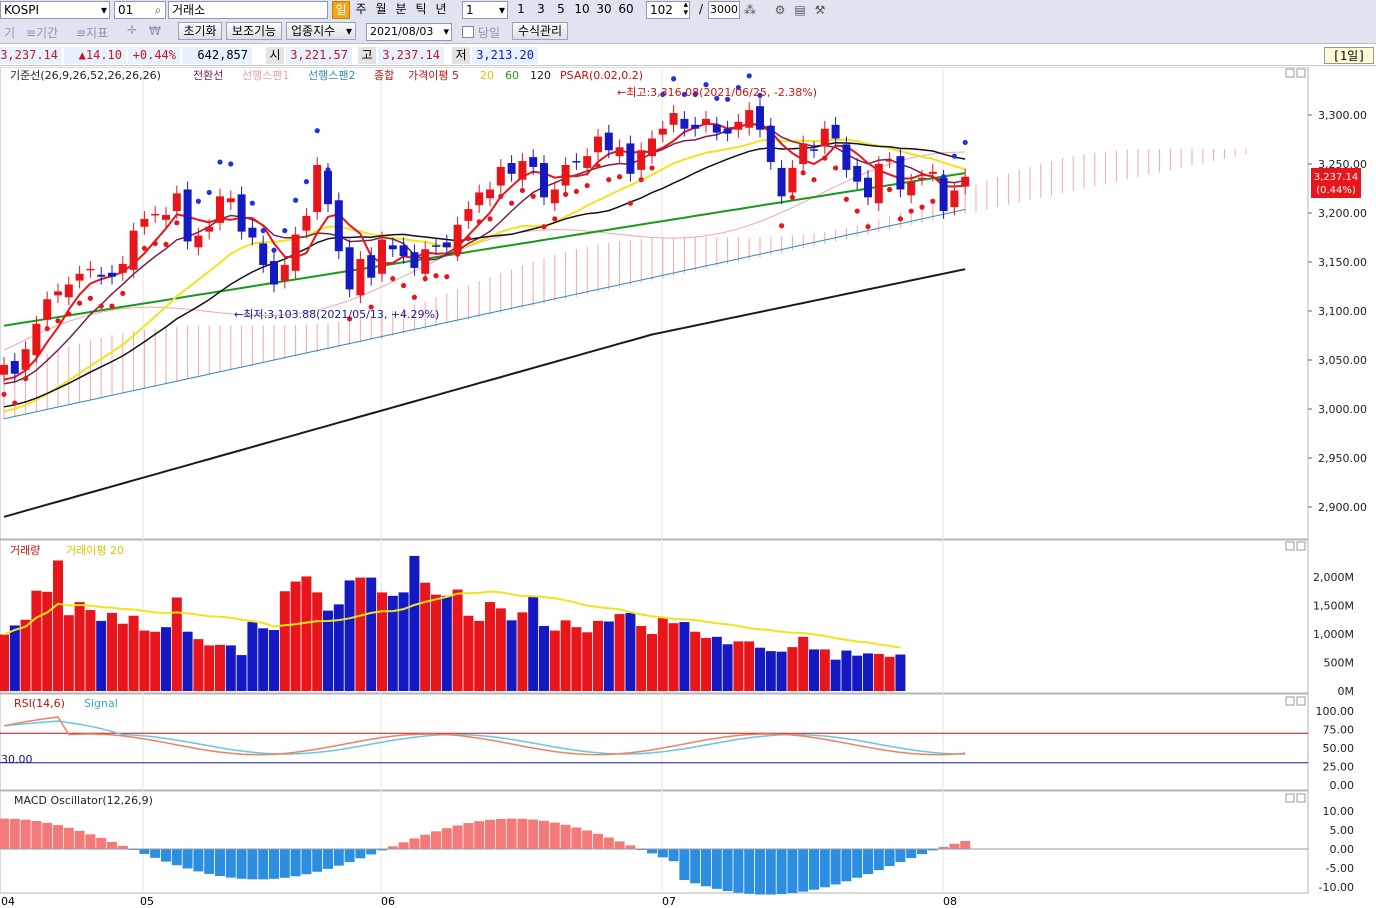 Image resolution: width=1376 pixels, height=908 pixels. Describe the element at coordinates (461, 55) in the screenshot. I see `low-label: 저` at that location.